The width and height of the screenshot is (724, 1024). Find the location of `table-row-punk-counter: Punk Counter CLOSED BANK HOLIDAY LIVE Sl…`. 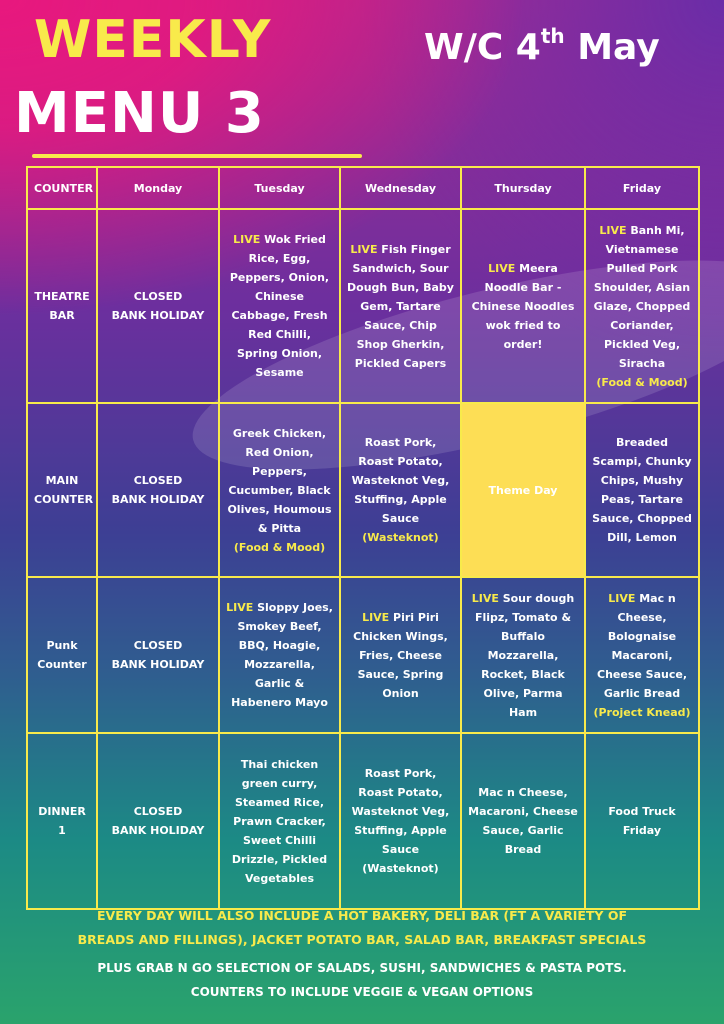

table-row-punk-counter: Punk Counter CLOSED BANK HOLIDAY LIVE Sl… is located at coordinates (363, 655).